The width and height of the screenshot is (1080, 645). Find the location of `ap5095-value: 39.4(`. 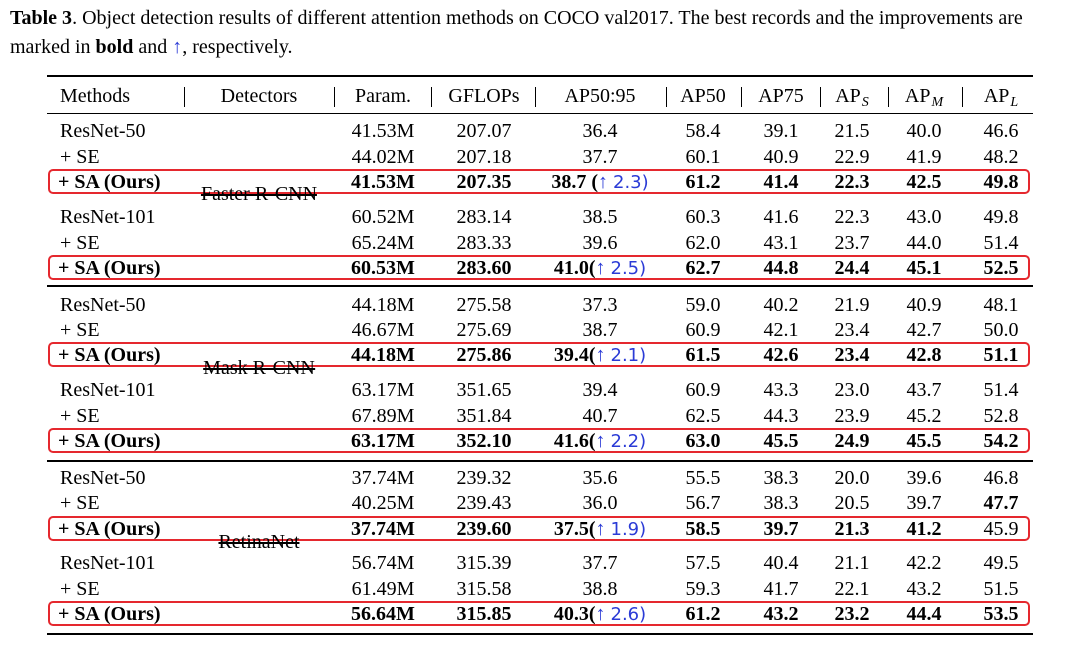

ap5095-value: 39.4( is located at coordinates (574, 355).